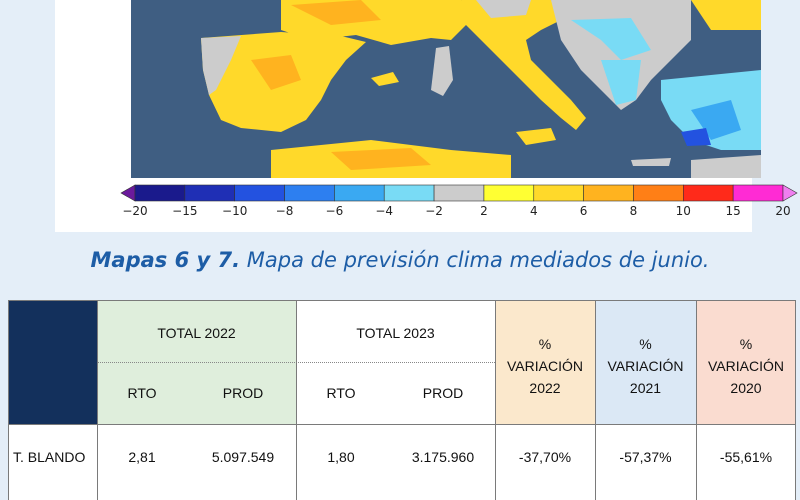 Image resolution: width=800 pixels, height=500 pixels. Describe the element at coordinates (284, 211) in the screenshot. I see `scale-tick-label: −8` at that location.